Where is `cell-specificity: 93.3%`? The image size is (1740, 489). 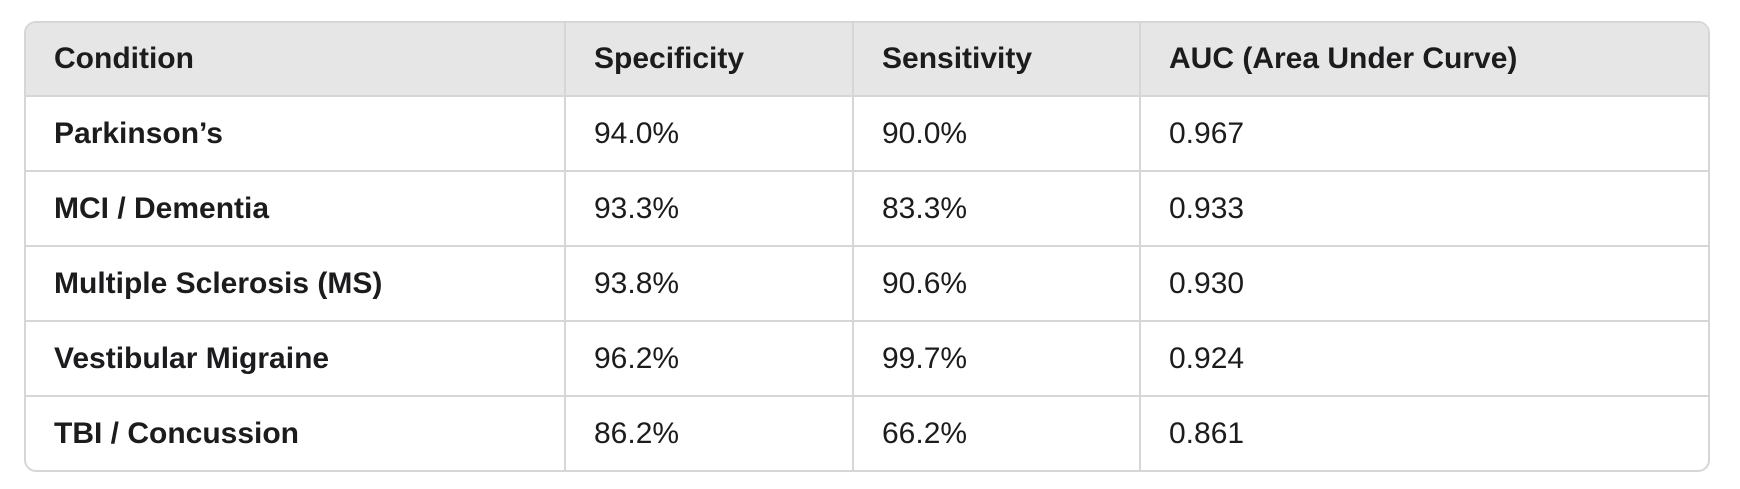
cell-specificity: 93.3% is located at coordinates (709, 209).